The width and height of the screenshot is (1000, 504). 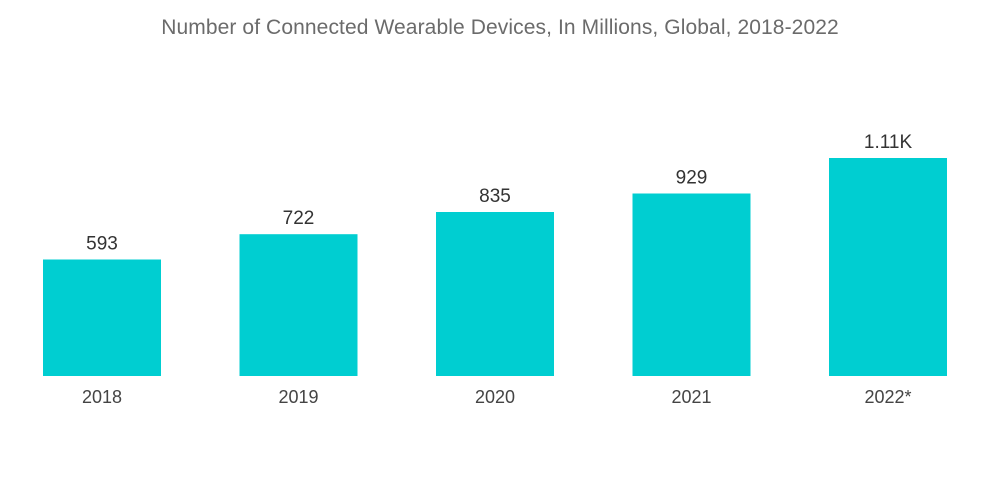 What do you see at coordinates (102, 397) in the screenshot?
I see `x-tick-label: 2018` at bounding box center [102, 397].